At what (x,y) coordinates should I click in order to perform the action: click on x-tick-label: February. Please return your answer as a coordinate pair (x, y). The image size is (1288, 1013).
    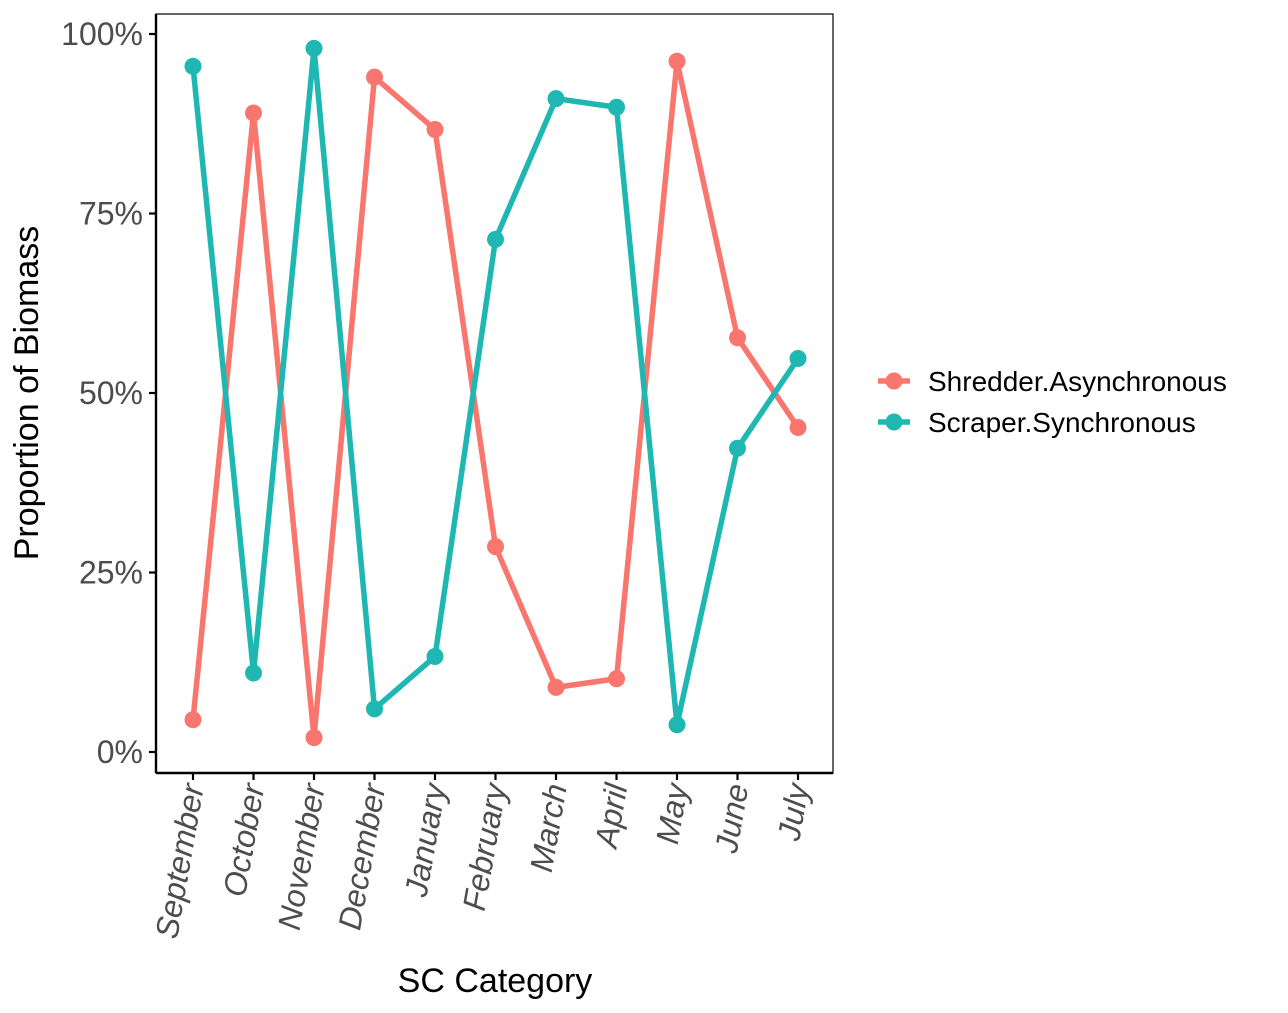
    Looking at the image, I should click on (485, 846).